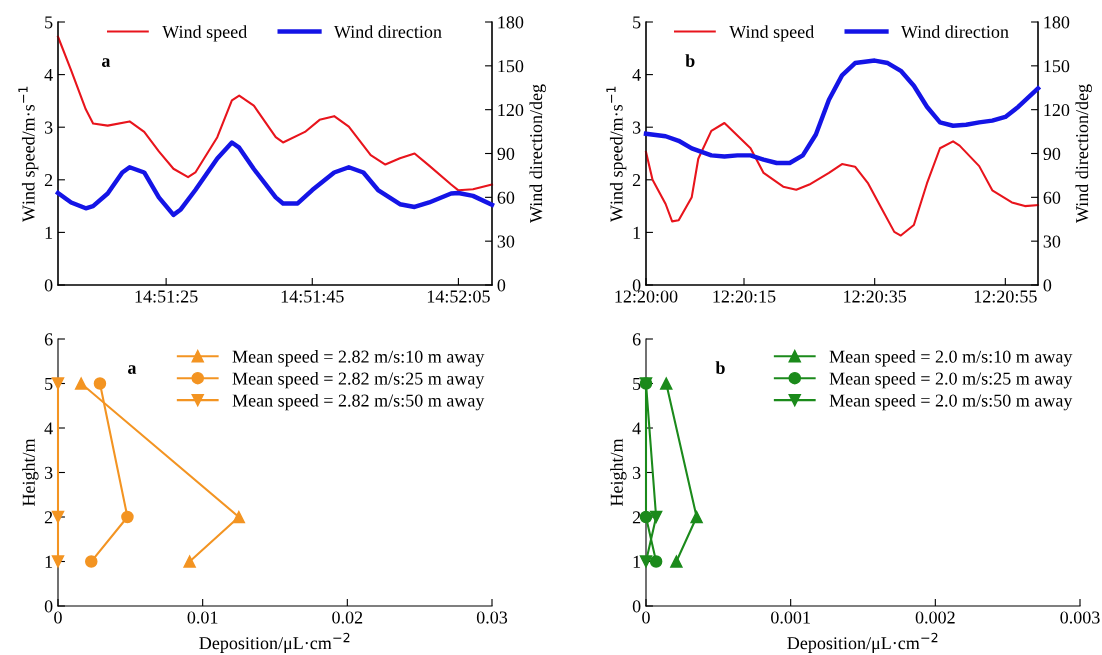 Image resolution: width=1102 pixels, height=655 pixels. I want to click on x-tick-label: 0.001, so click(790, 617).